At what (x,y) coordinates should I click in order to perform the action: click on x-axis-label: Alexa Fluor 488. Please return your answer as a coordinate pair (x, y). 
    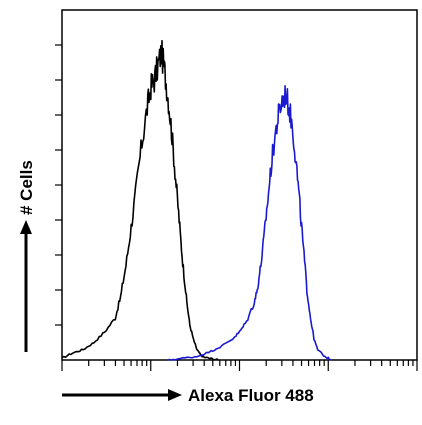
    Looking at the image, I should click on (251, 395).